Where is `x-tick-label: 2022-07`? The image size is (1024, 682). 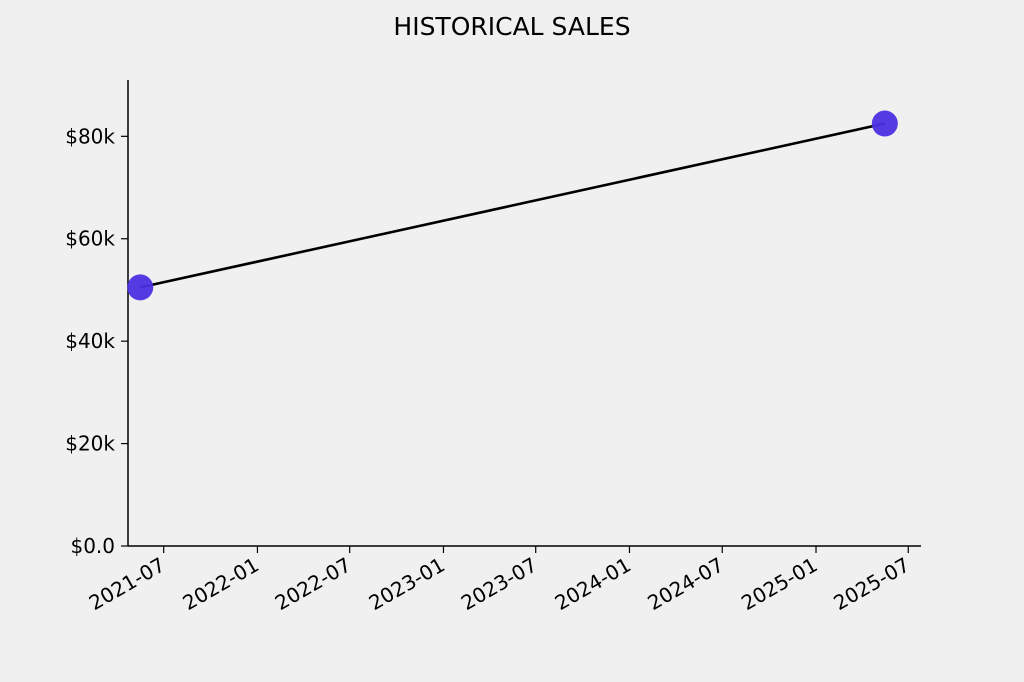 x-tick-label: 2022-07 is located at coordinates (313, 584).